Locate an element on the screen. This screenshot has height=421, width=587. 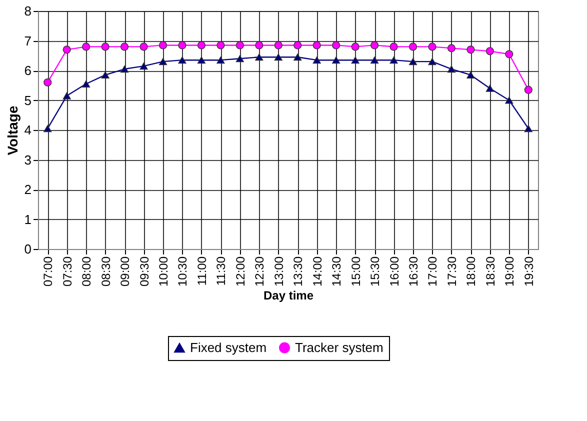
x-tick-label: 12:30 is located at coordinates (259, 271).